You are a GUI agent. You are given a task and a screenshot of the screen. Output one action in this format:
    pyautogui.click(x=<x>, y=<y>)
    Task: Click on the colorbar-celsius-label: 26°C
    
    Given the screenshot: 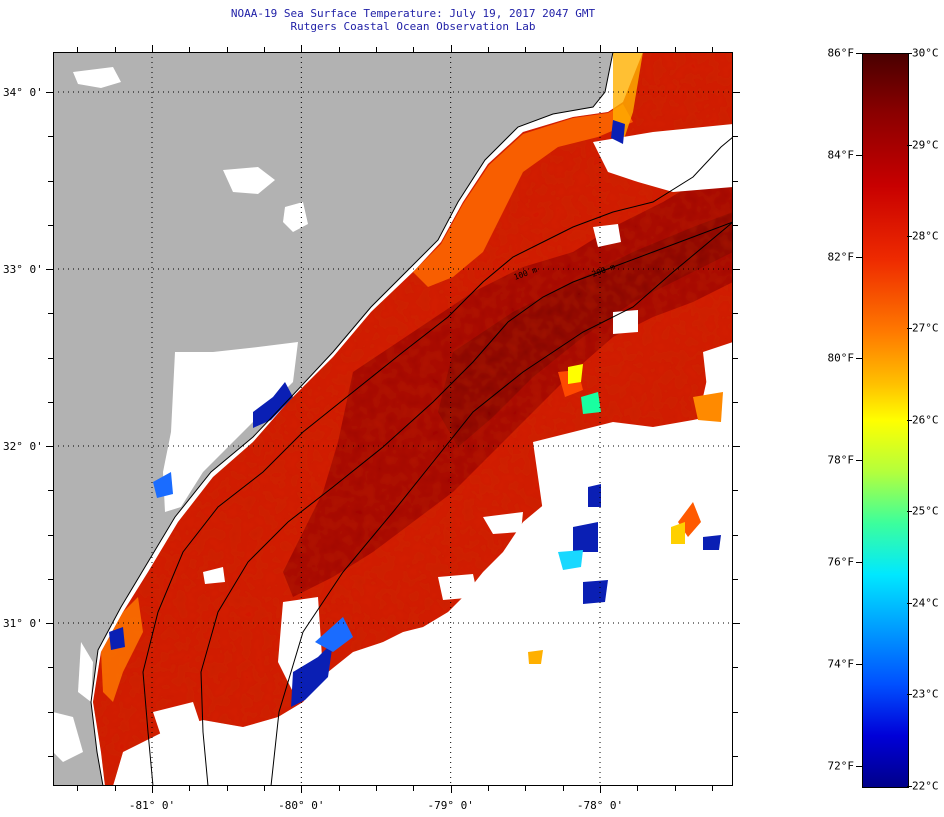 What is the action you would take?
    pyautogui.click(x=925, y=419)
    